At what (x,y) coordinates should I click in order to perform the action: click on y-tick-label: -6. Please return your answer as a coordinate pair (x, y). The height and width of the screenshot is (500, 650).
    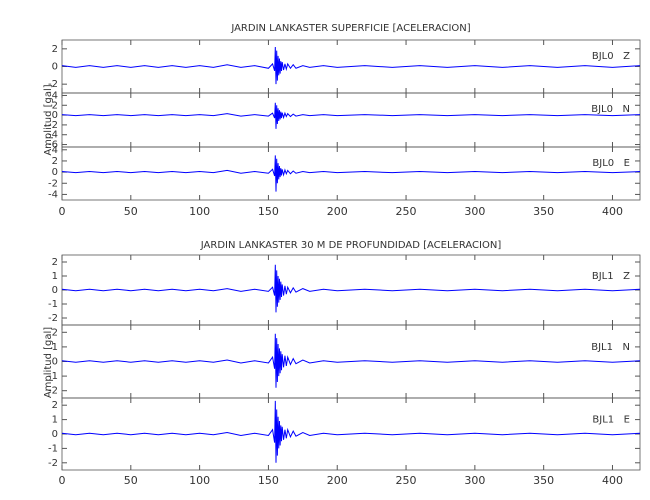
    Looking at the image, I should click on (53, 145).